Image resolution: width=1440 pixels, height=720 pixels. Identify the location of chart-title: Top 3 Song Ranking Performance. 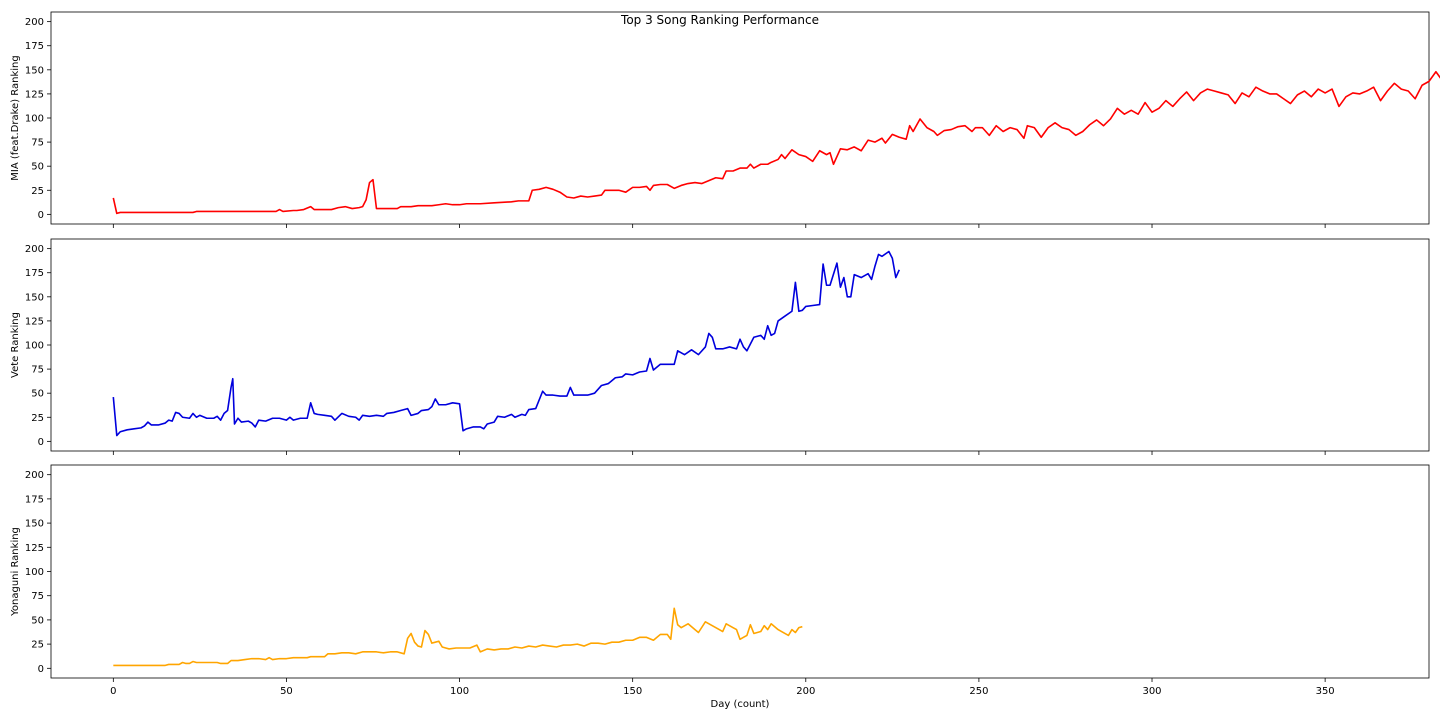
(719, 20).